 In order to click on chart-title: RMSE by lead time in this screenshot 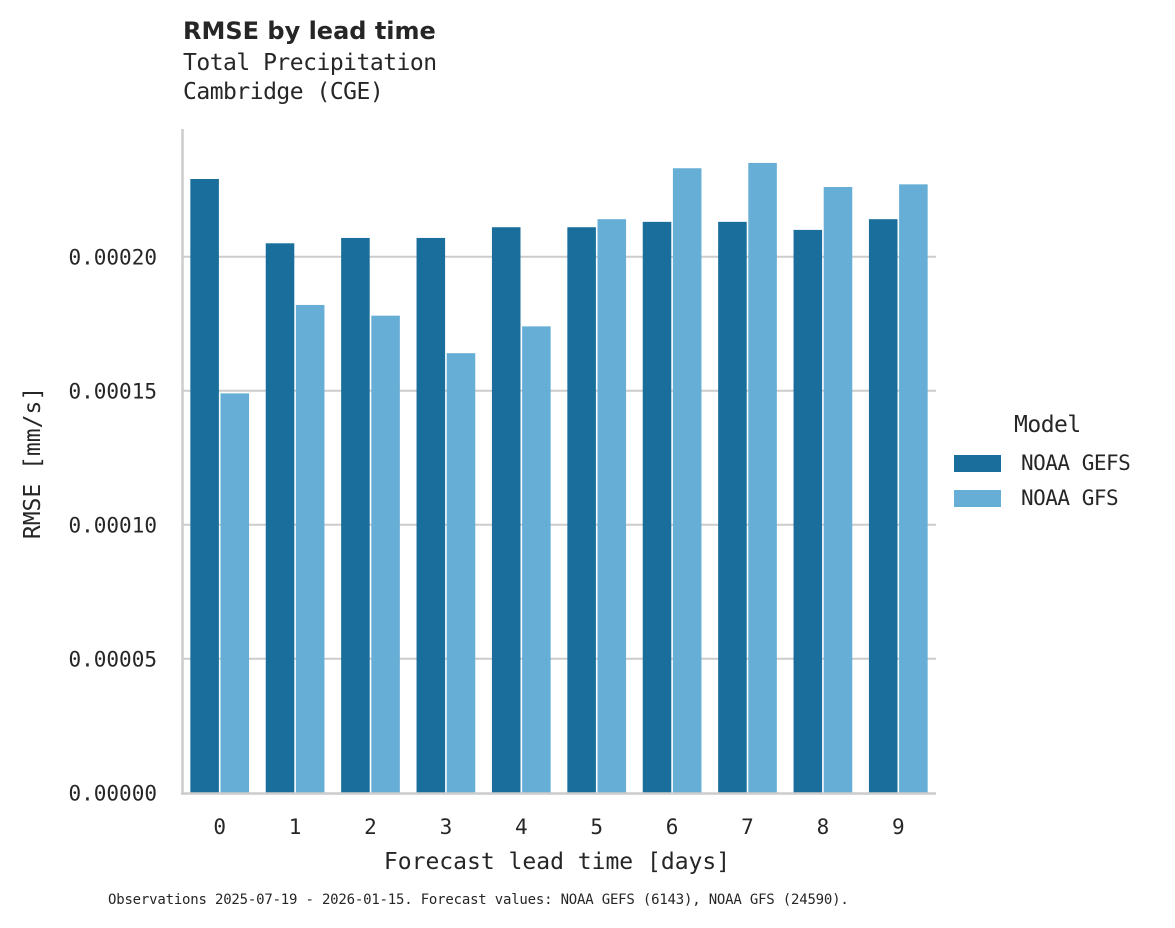, I will do `click(309, 31)`.